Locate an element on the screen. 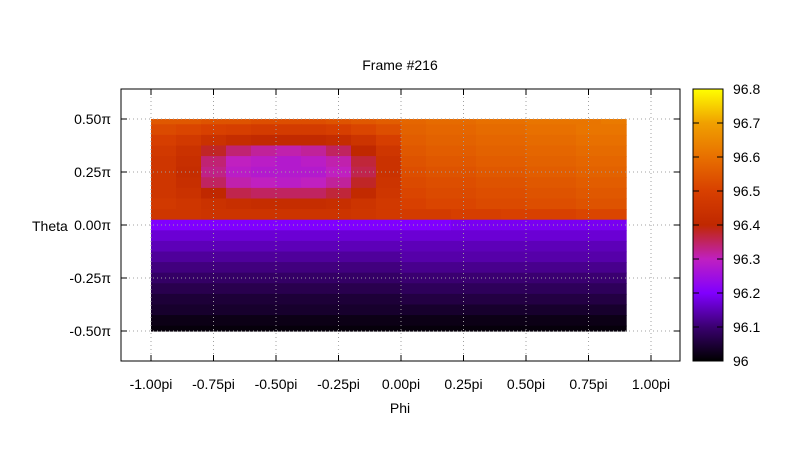  y-tick-label: 0.25π is located at coordinates (92, 172).